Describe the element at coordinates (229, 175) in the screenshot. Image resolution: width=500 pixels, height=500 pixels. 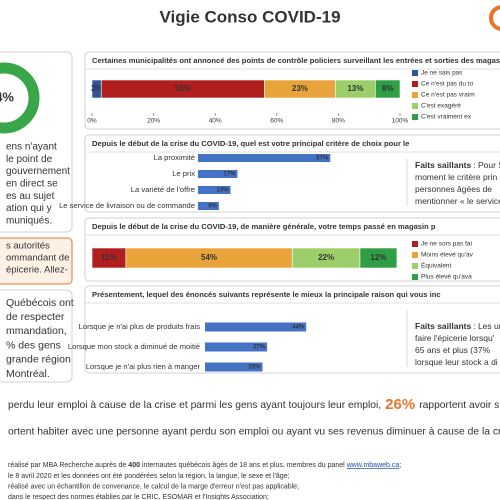
I see `data-label: 17%` at that location.